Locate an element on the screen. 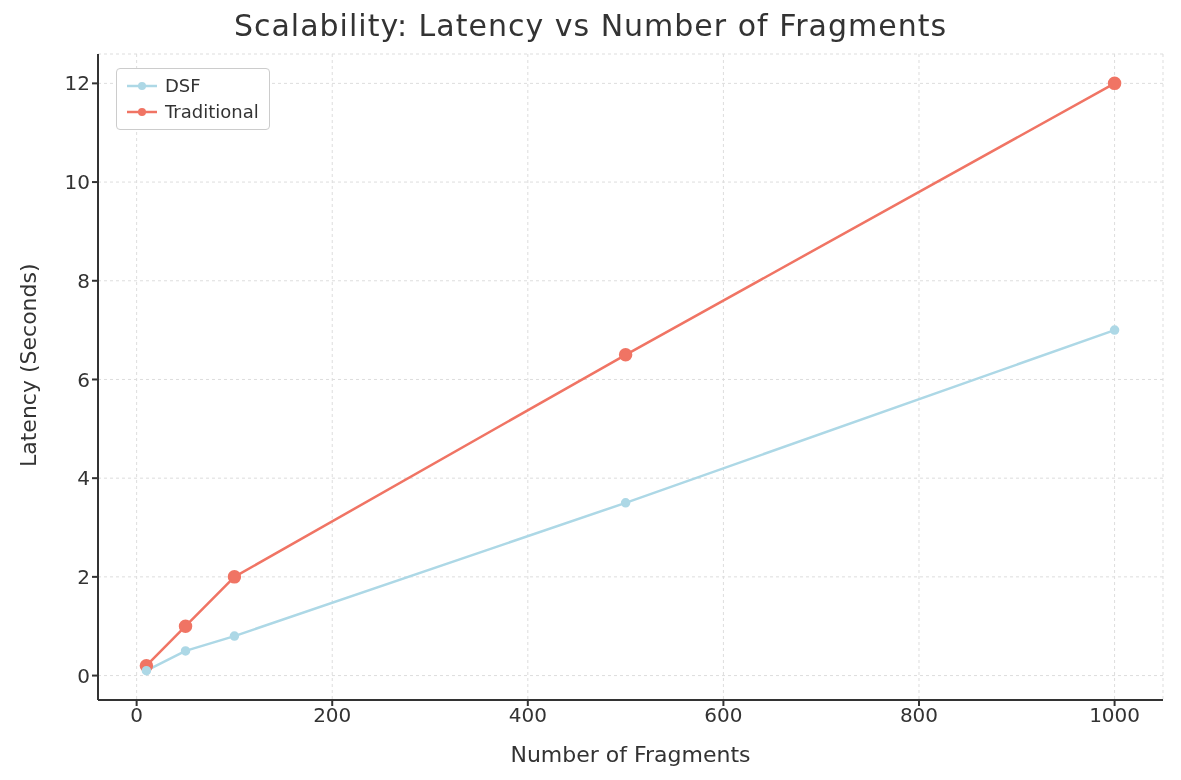 Image resolution: width=1181 pixels, height=780 pixels. x-tick-label: 200 is located at coordinates (332, 715).